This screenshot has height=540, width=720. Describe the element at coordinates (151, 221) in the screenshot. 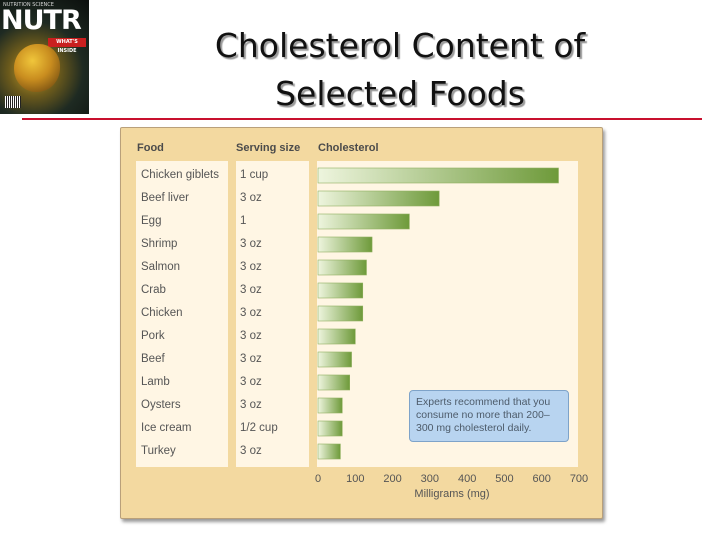

I see `food-label: Egg` at that location.